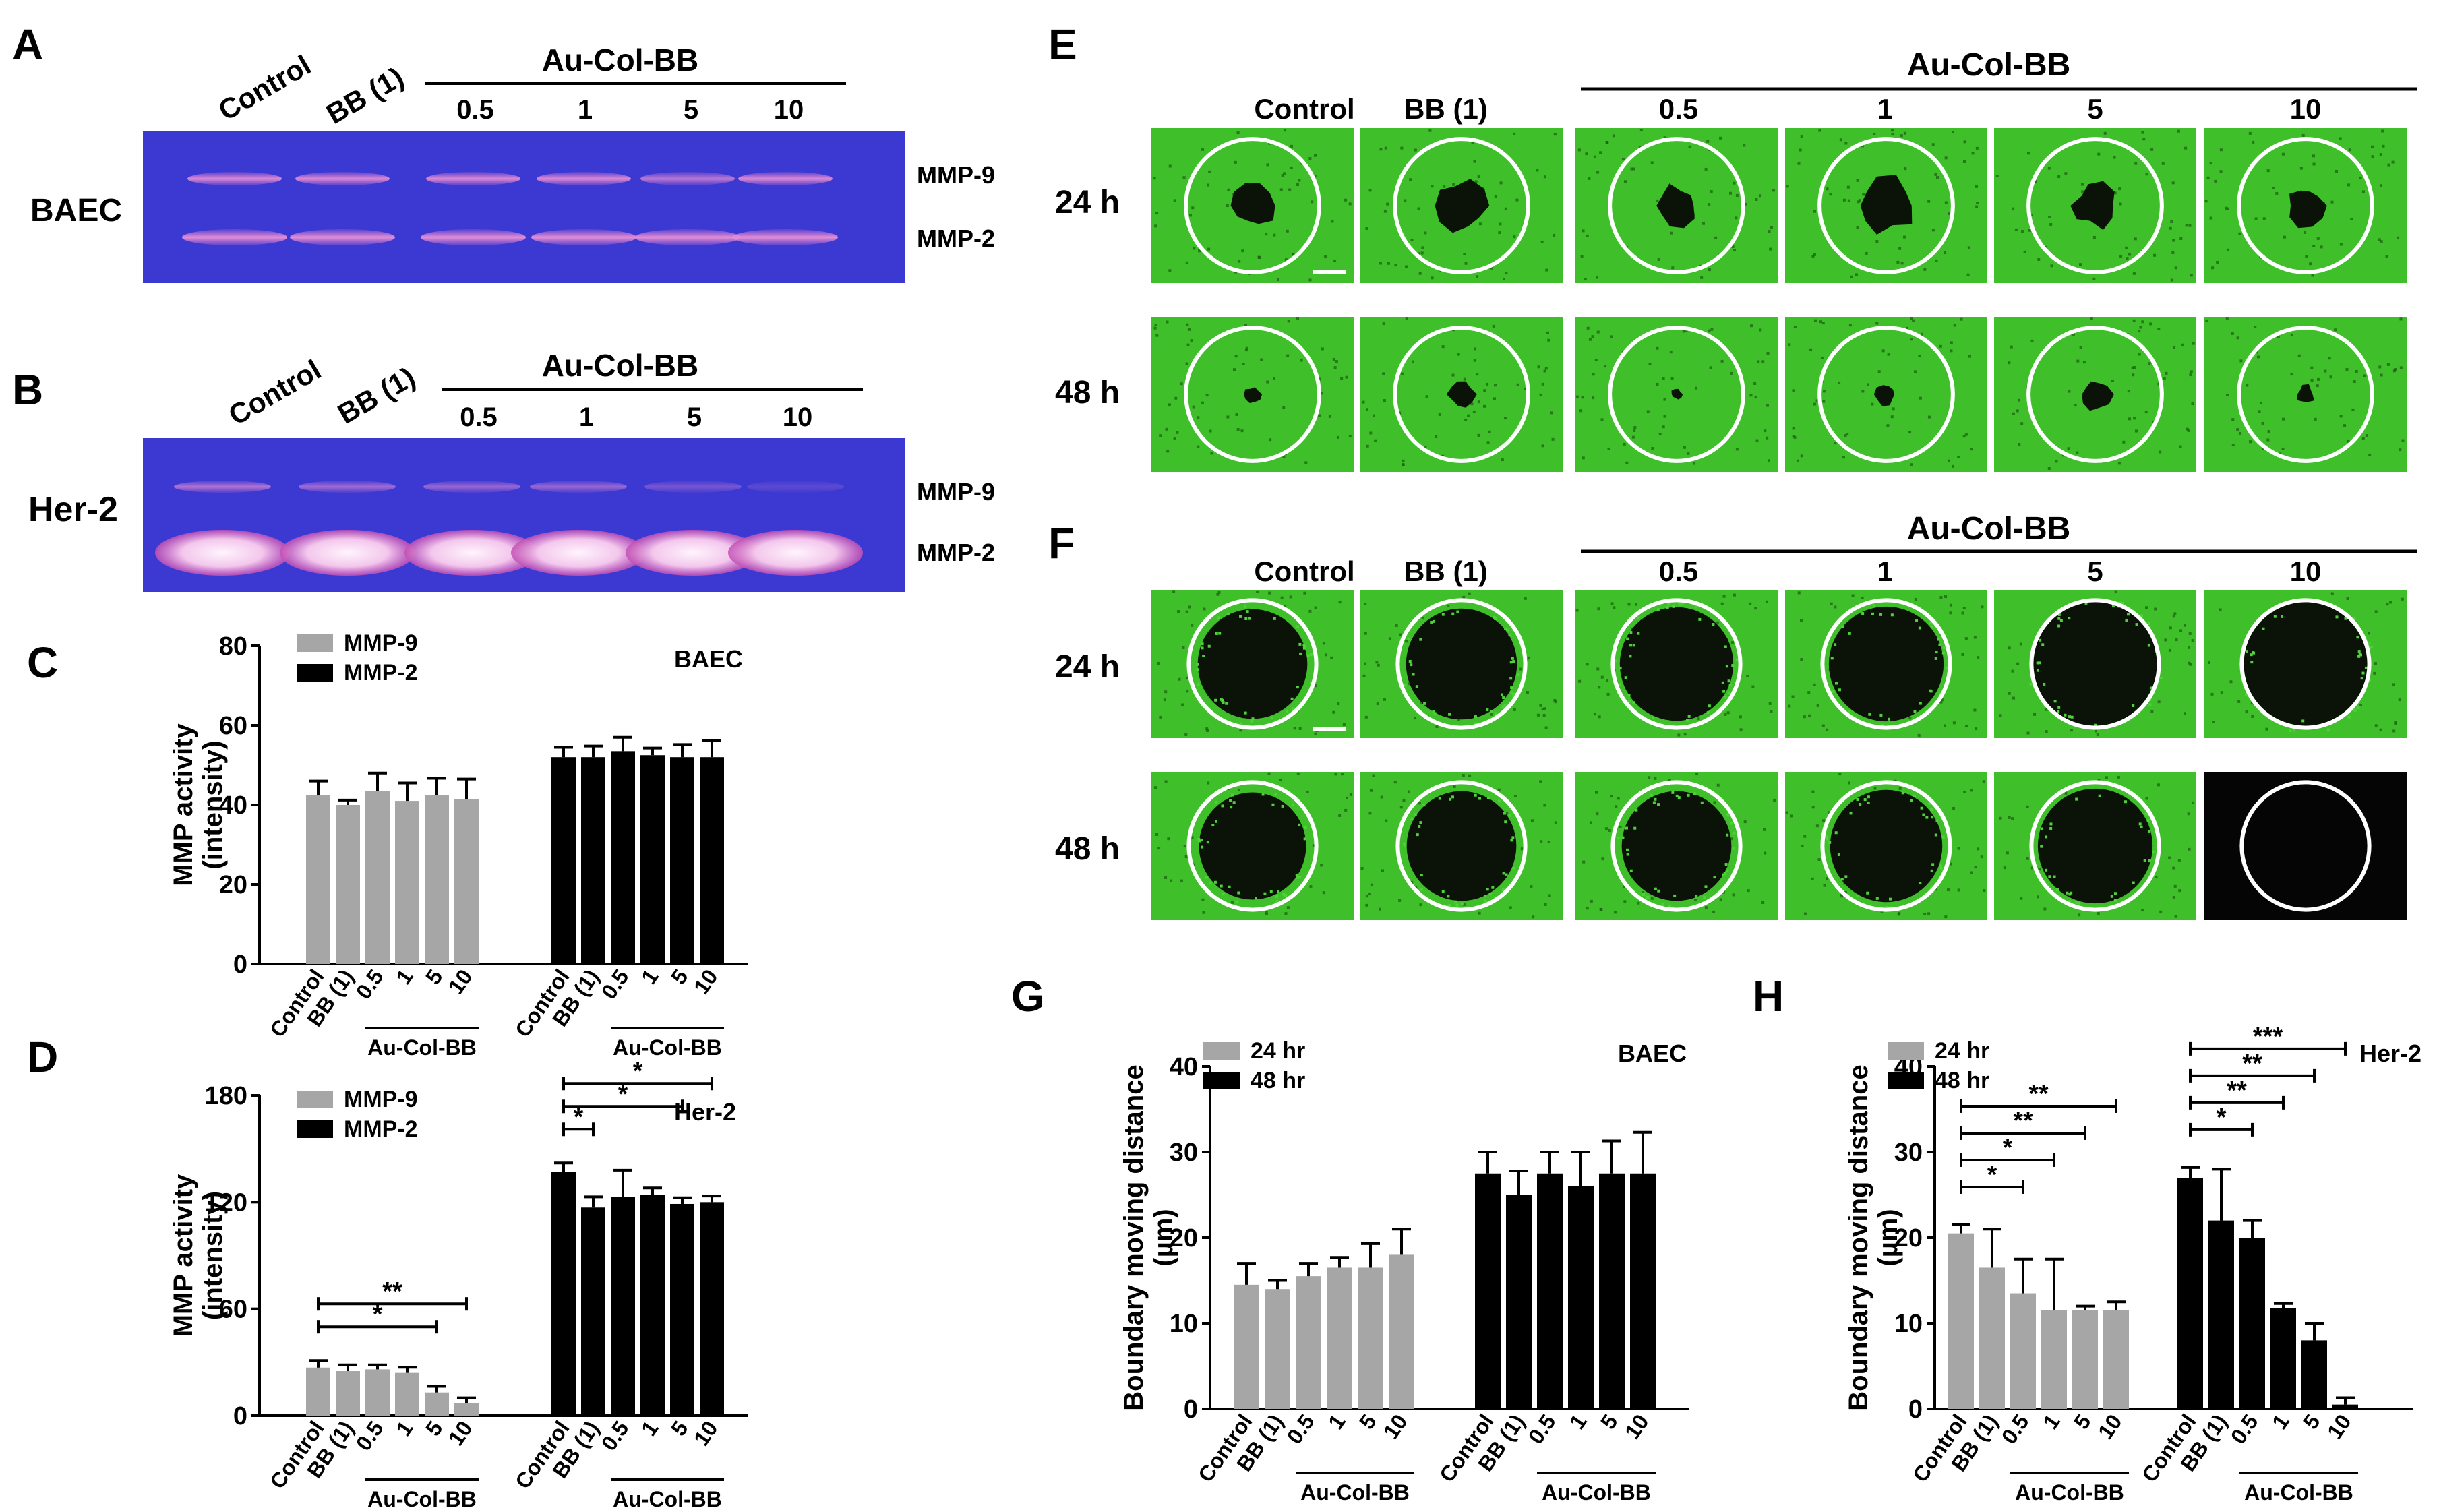 This screenshot has height=1512, width=2439. Describe the element at coordinates (392, 1291) in the screenshot. I see `significance-label: **` at that location.